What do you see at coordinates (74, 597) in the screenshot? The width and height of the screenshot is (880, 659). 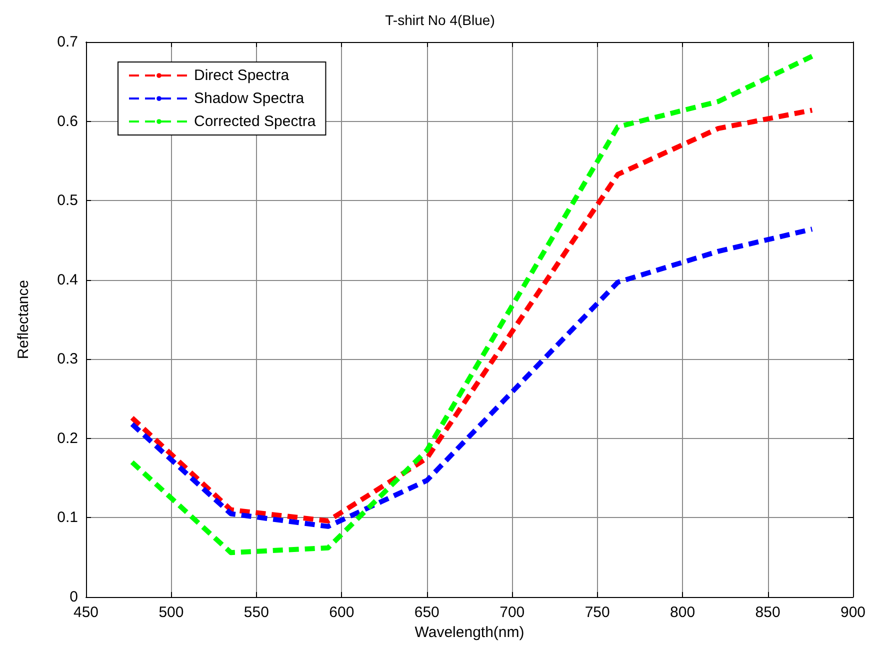 I see `y-tick-label: 0` at bounding box center [74, 597].